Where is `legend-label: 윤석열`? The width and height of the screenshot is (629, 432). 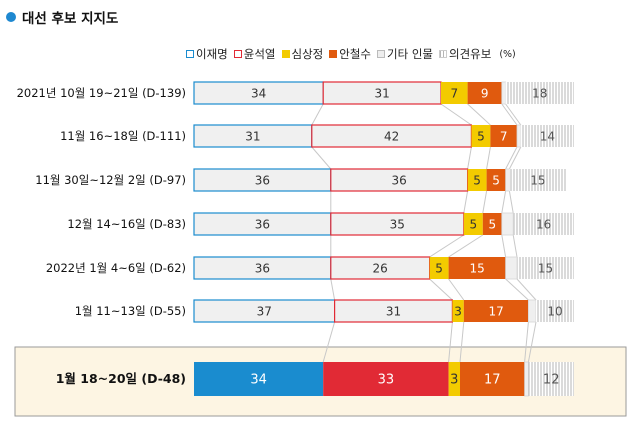 legend-label: 윤석열 is located at coordinates (259, 54).